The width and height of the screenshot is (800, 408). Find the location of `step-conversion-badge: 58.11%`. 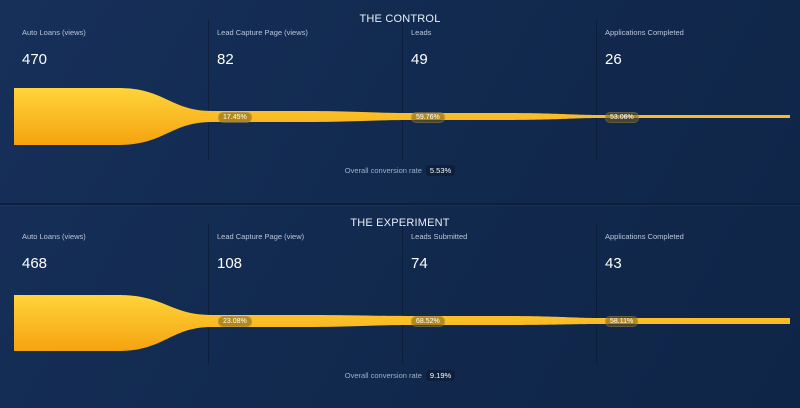

step-conversion-badge: 58.11% is located at coordinates (622, 321).